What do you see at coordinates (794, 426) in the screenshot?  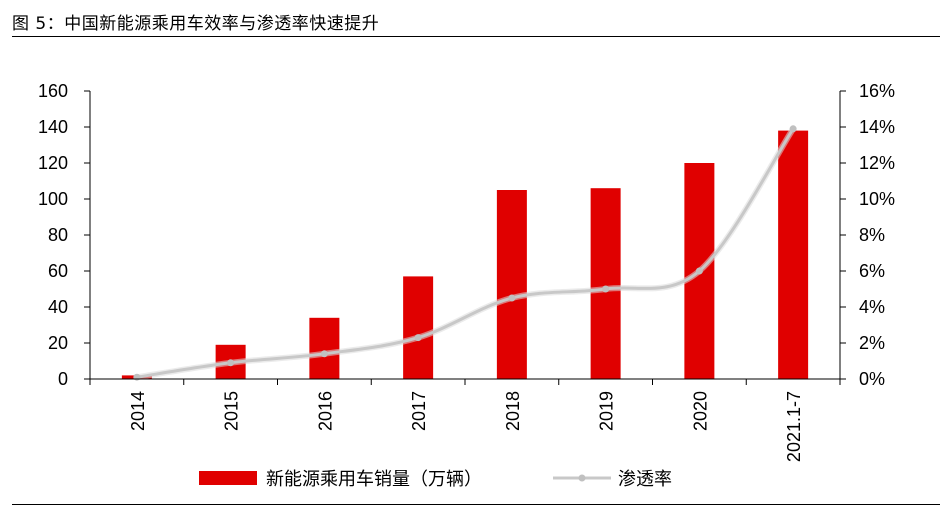 I see `x-tick-label-2021.1-7: 2021.1-7` at bounding box center [794, 426].